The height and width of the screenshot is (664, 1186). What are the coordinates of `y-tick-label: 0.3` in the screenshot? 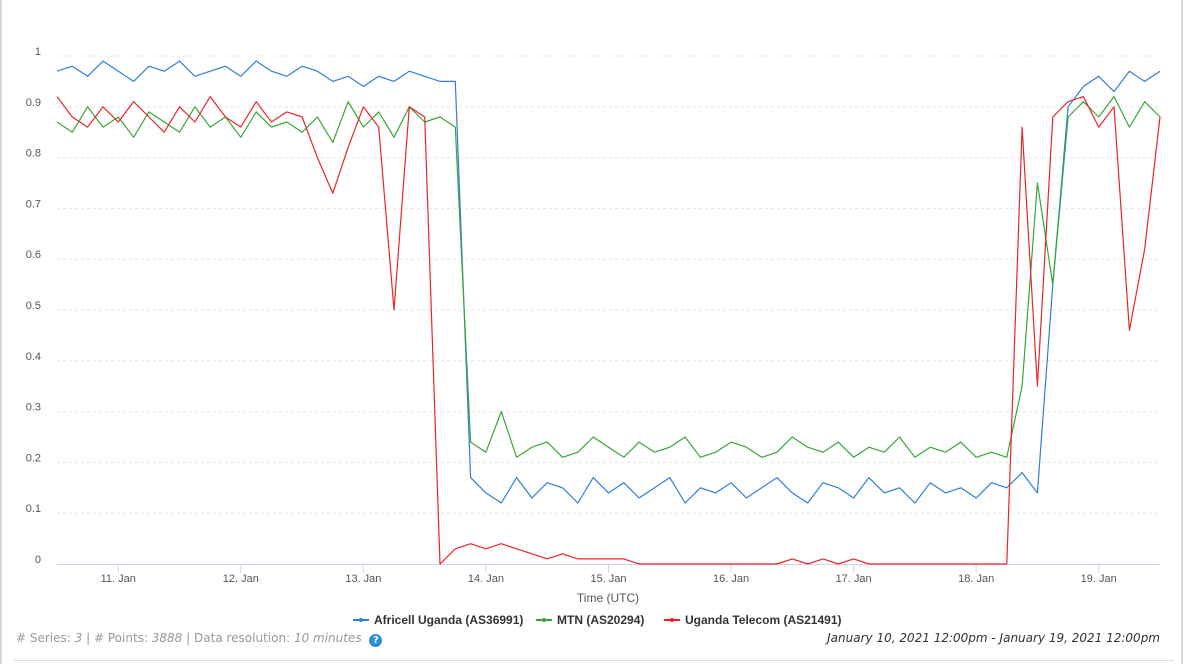 It's located at (33, 408).